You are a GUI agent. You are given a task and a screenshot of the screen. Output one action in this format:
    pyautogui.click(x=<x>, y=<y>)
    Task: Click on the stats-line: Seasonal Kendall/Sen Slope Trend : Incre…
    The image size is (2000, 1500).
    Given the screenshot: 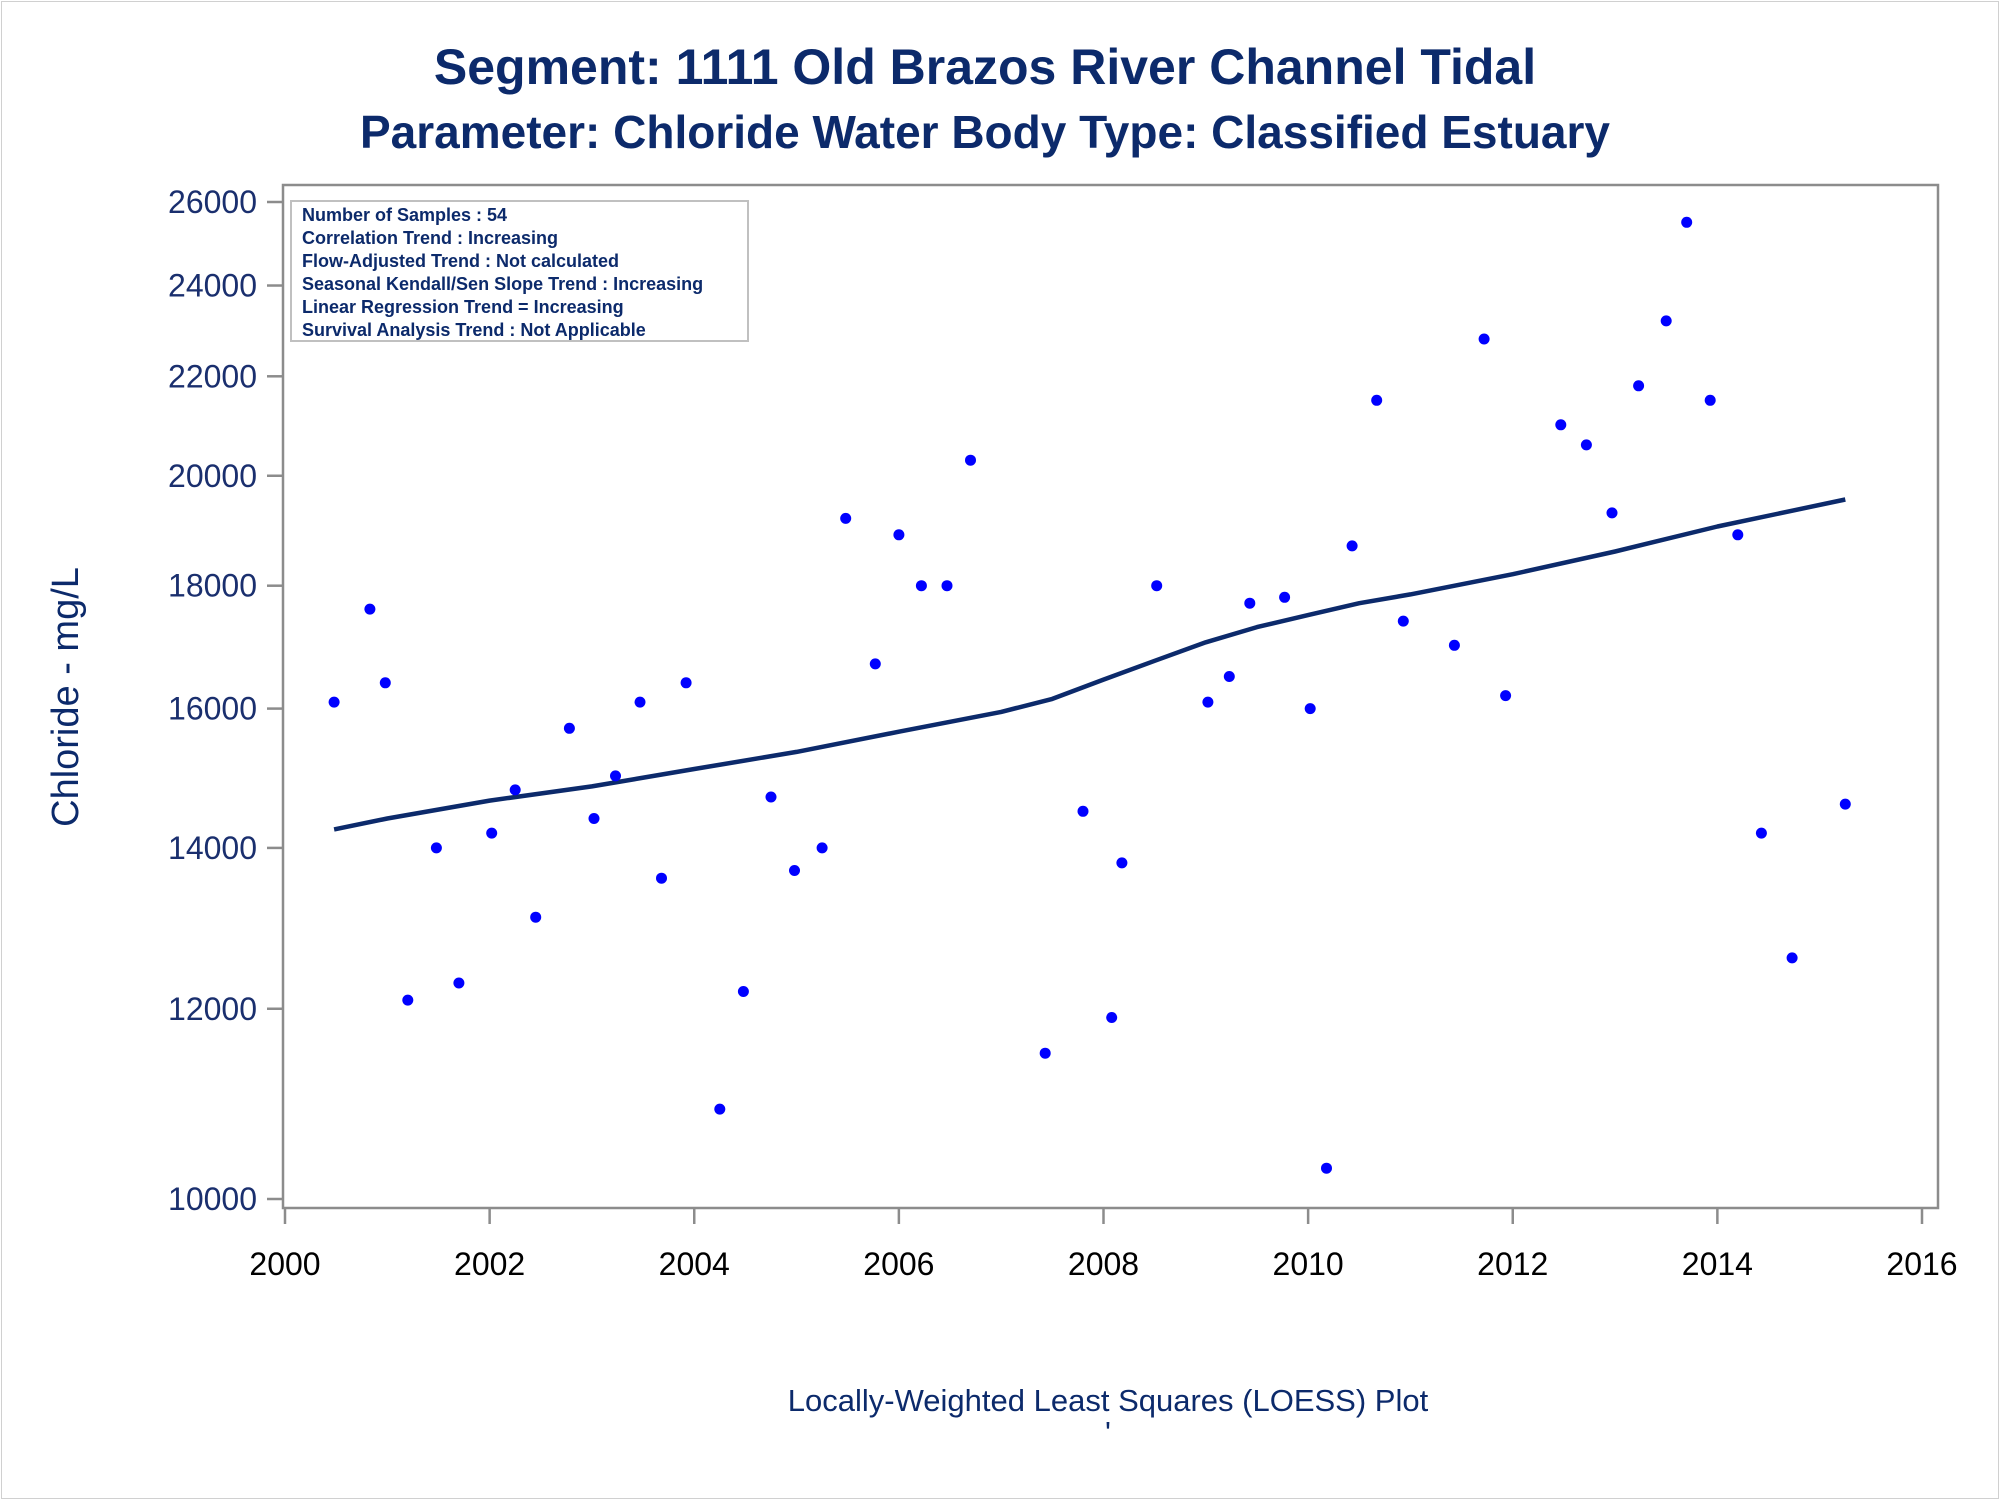 What is the action you would take?
    pyautogui.click(x=502, y=284)
    